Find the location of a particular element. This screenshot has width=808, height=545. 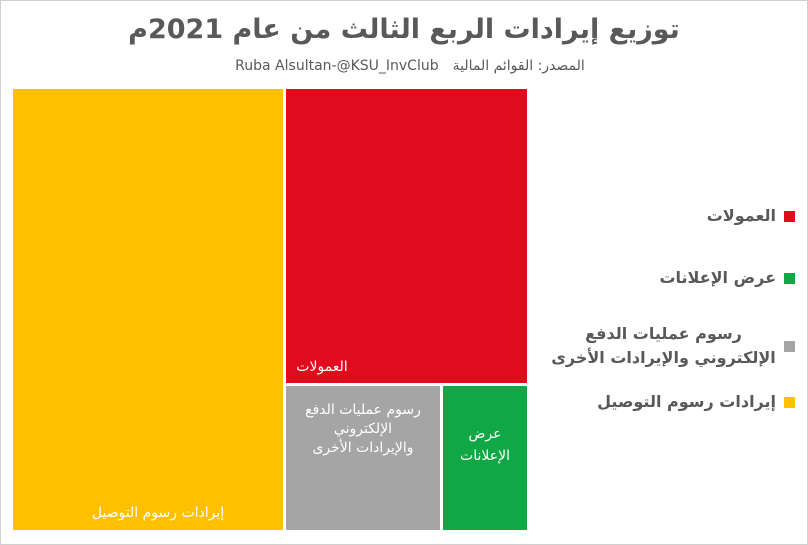

chart-title: توزيع إيرادات الربع الثالث من عام 2021م is located at coordinates (404, 29).